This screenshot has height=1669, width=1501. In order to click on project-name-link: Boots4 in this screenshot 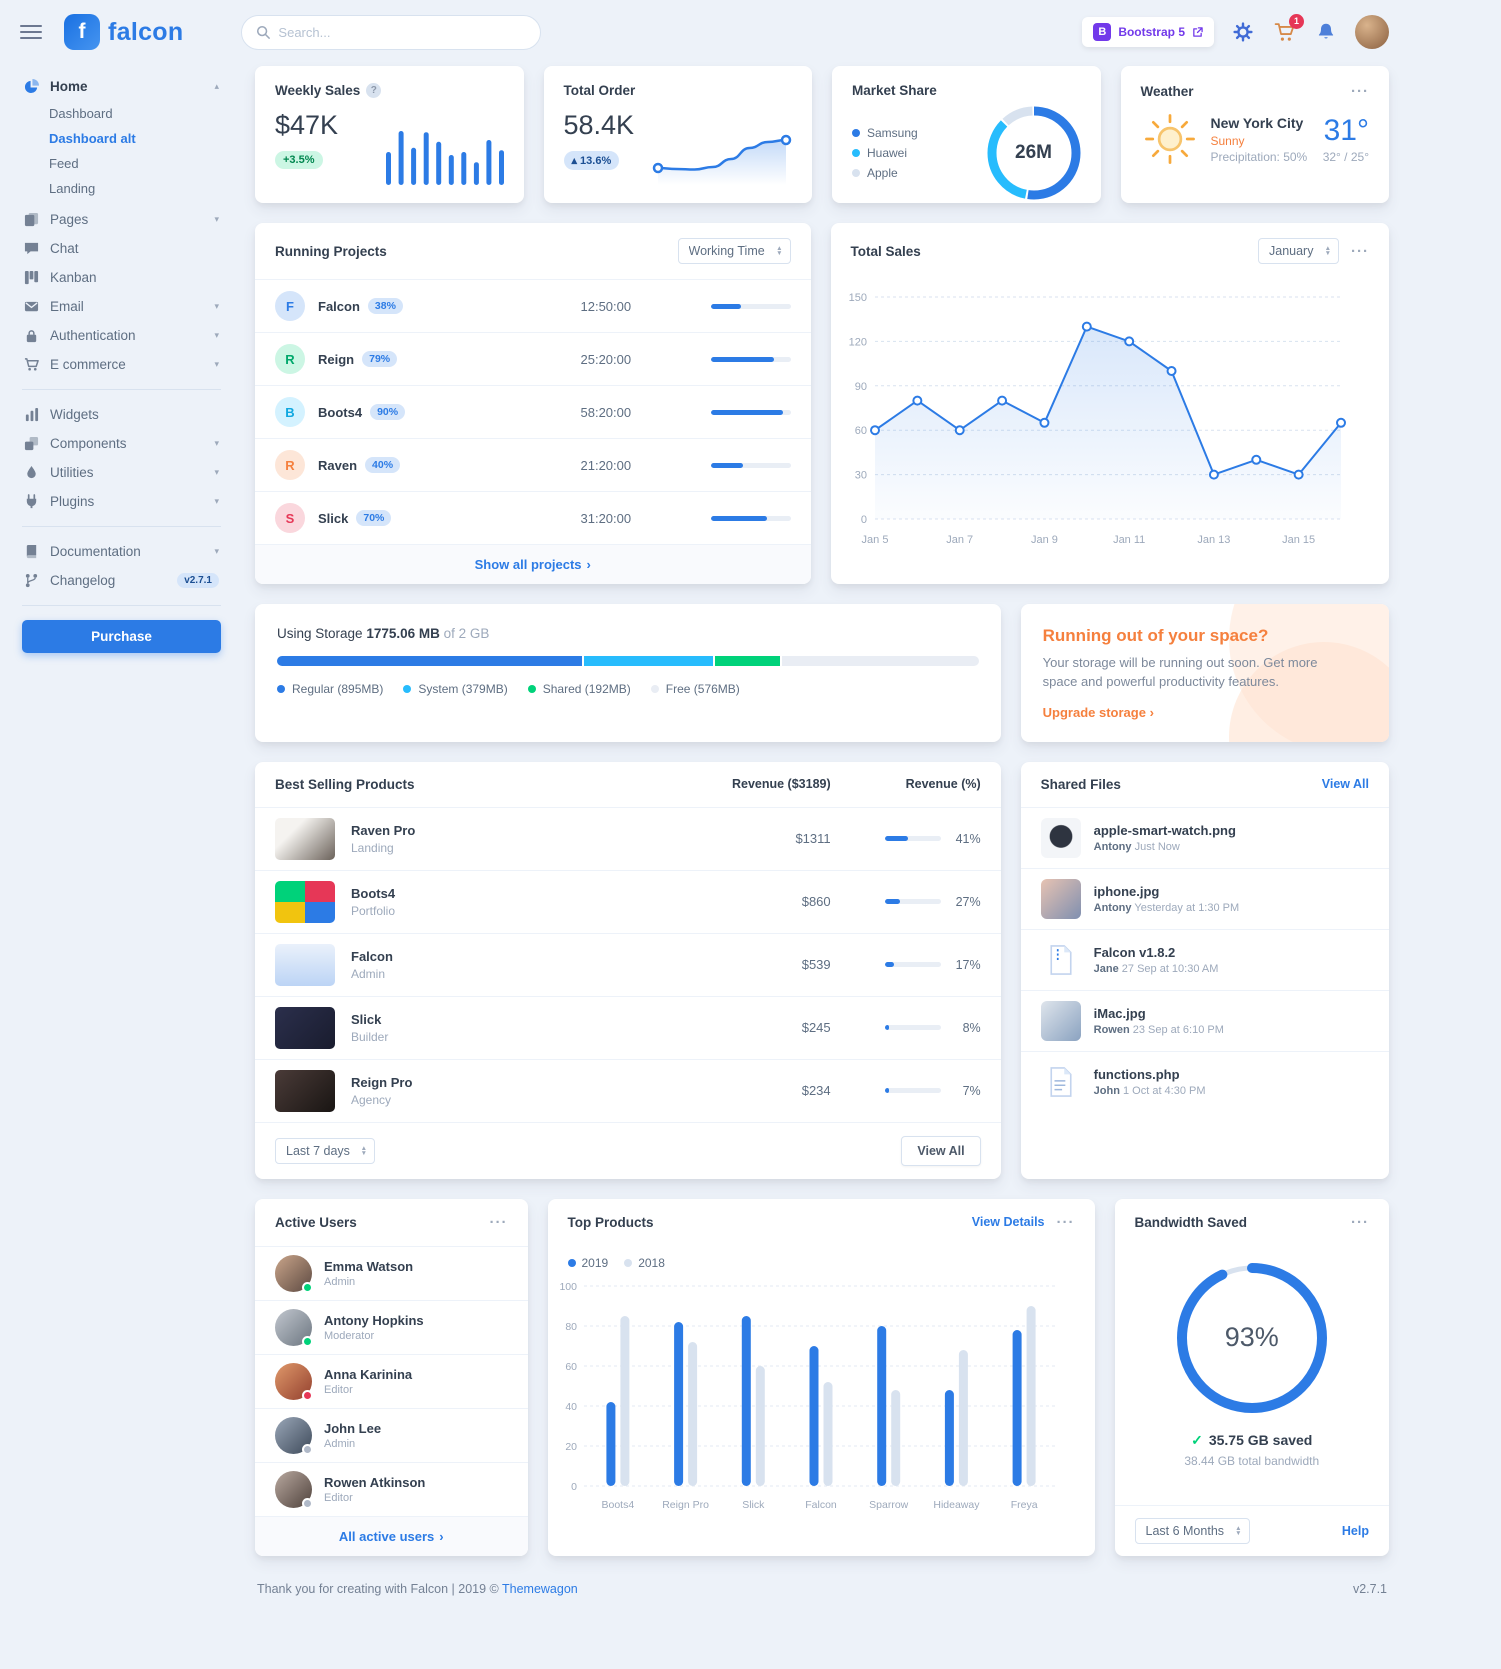, I will do `click(340, 412)`.